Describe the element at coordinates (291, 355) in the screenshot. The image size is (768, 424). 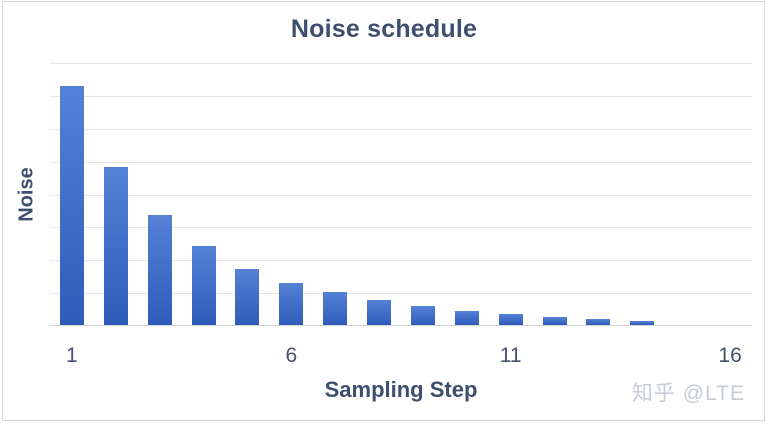
I see `x-tick-label-6: 6` at that location.